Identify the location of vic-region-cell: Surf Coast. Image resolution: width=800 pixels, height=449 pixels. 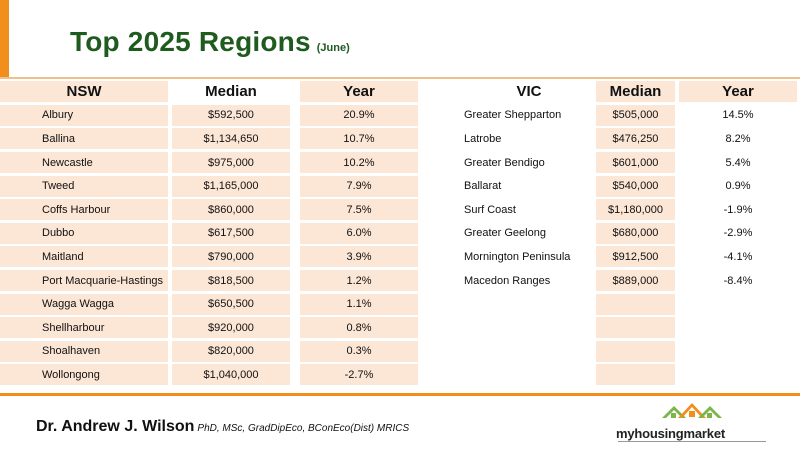
(529, 210).